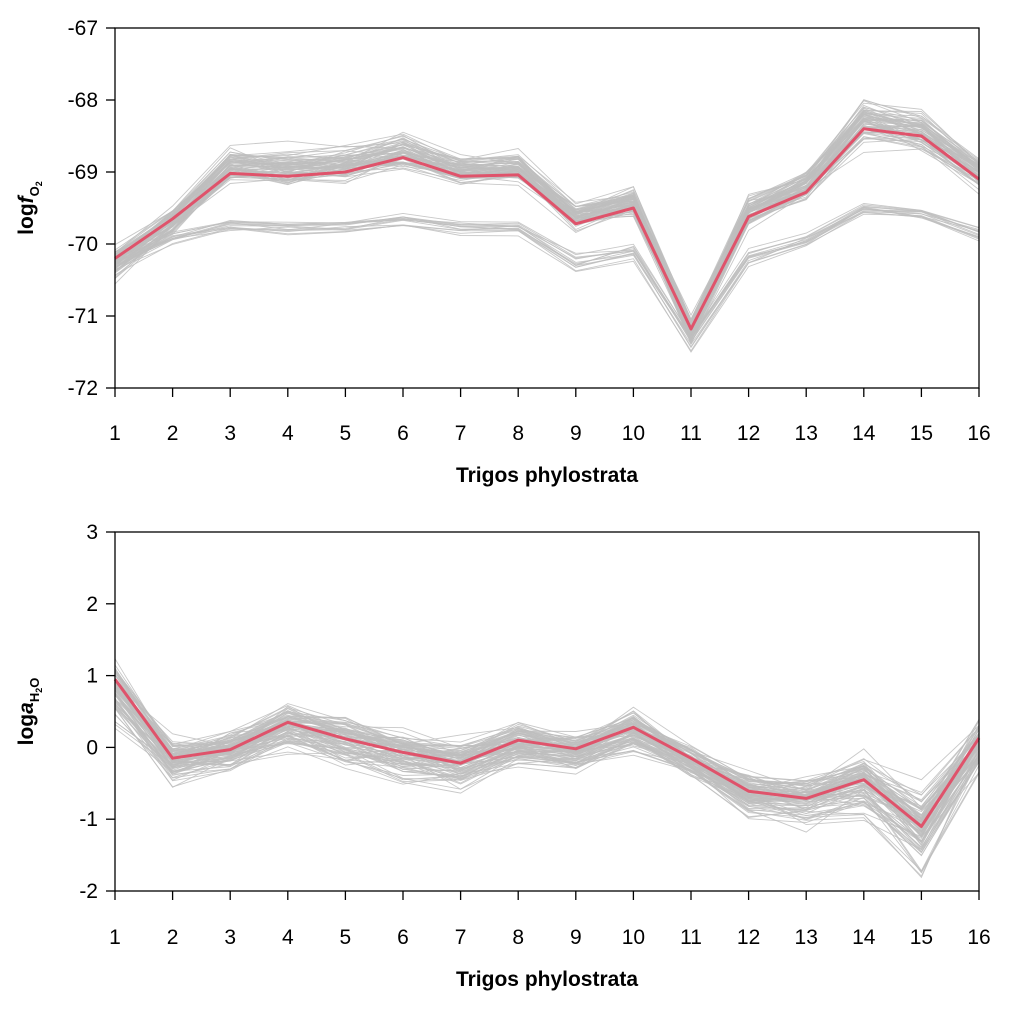  What do you see at coordinates (92, 604) in the screenshot?
I see `y-tick-label: 2` at bounding box center [92, 604].